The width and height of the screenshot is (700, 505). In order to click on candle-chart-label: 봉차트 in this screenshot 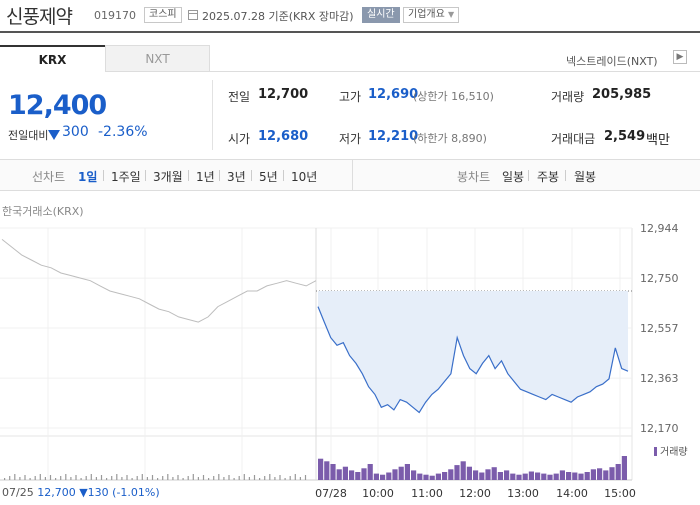, I will do `click(474, 177)`.